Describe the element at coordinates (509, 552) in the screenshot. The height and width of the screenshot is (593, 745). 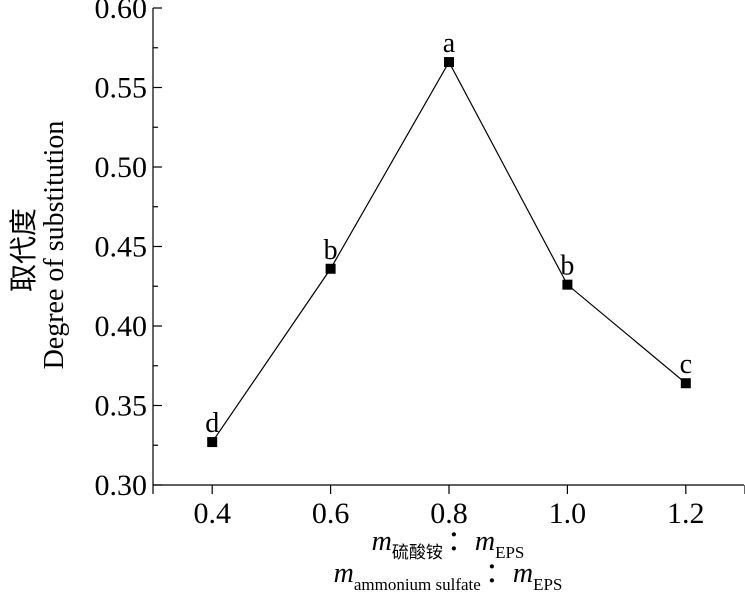
I see `x-label1-sub2: EPS` at that location.